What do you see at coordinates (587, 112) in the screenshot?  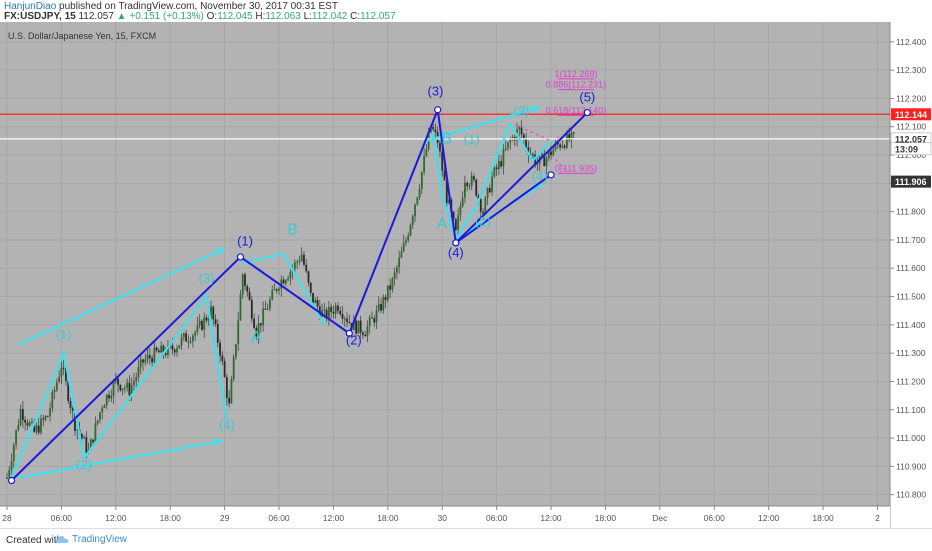 I see `wave-anchor` at bounding box center [587, 112].